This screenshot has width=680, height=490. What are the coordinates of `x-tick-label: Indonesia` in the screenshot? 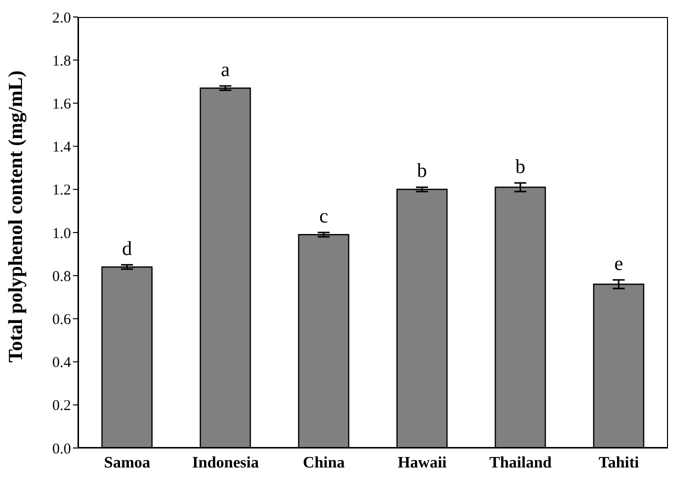 It's located at (225, 463).